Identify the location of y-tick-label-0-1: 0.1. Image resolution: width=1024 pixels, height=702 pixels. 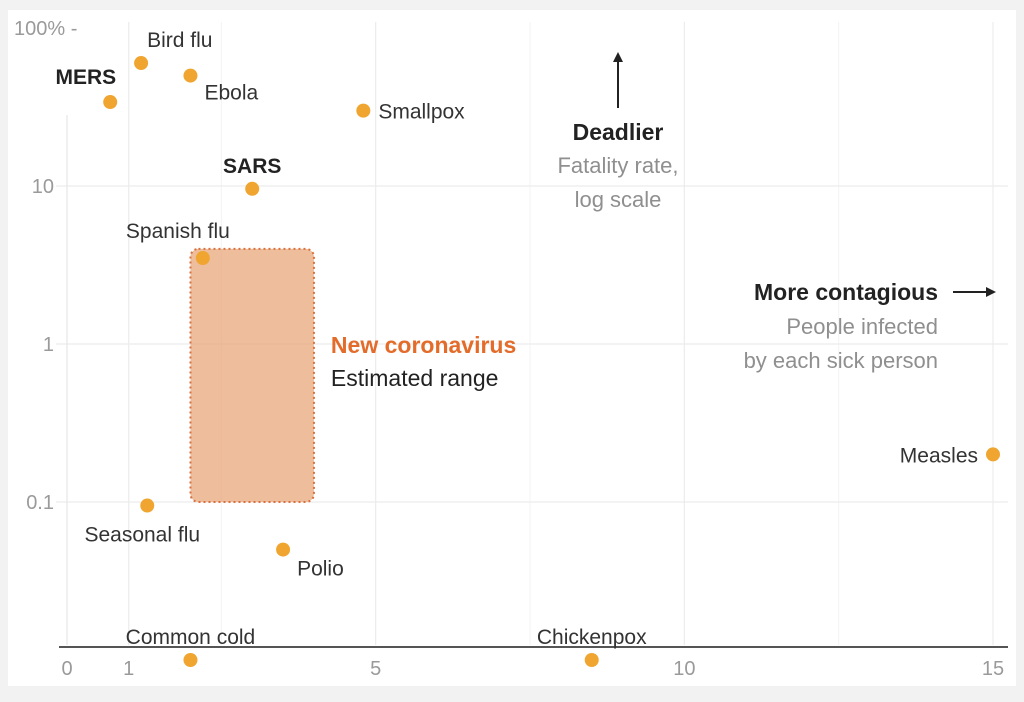
(40, 503).